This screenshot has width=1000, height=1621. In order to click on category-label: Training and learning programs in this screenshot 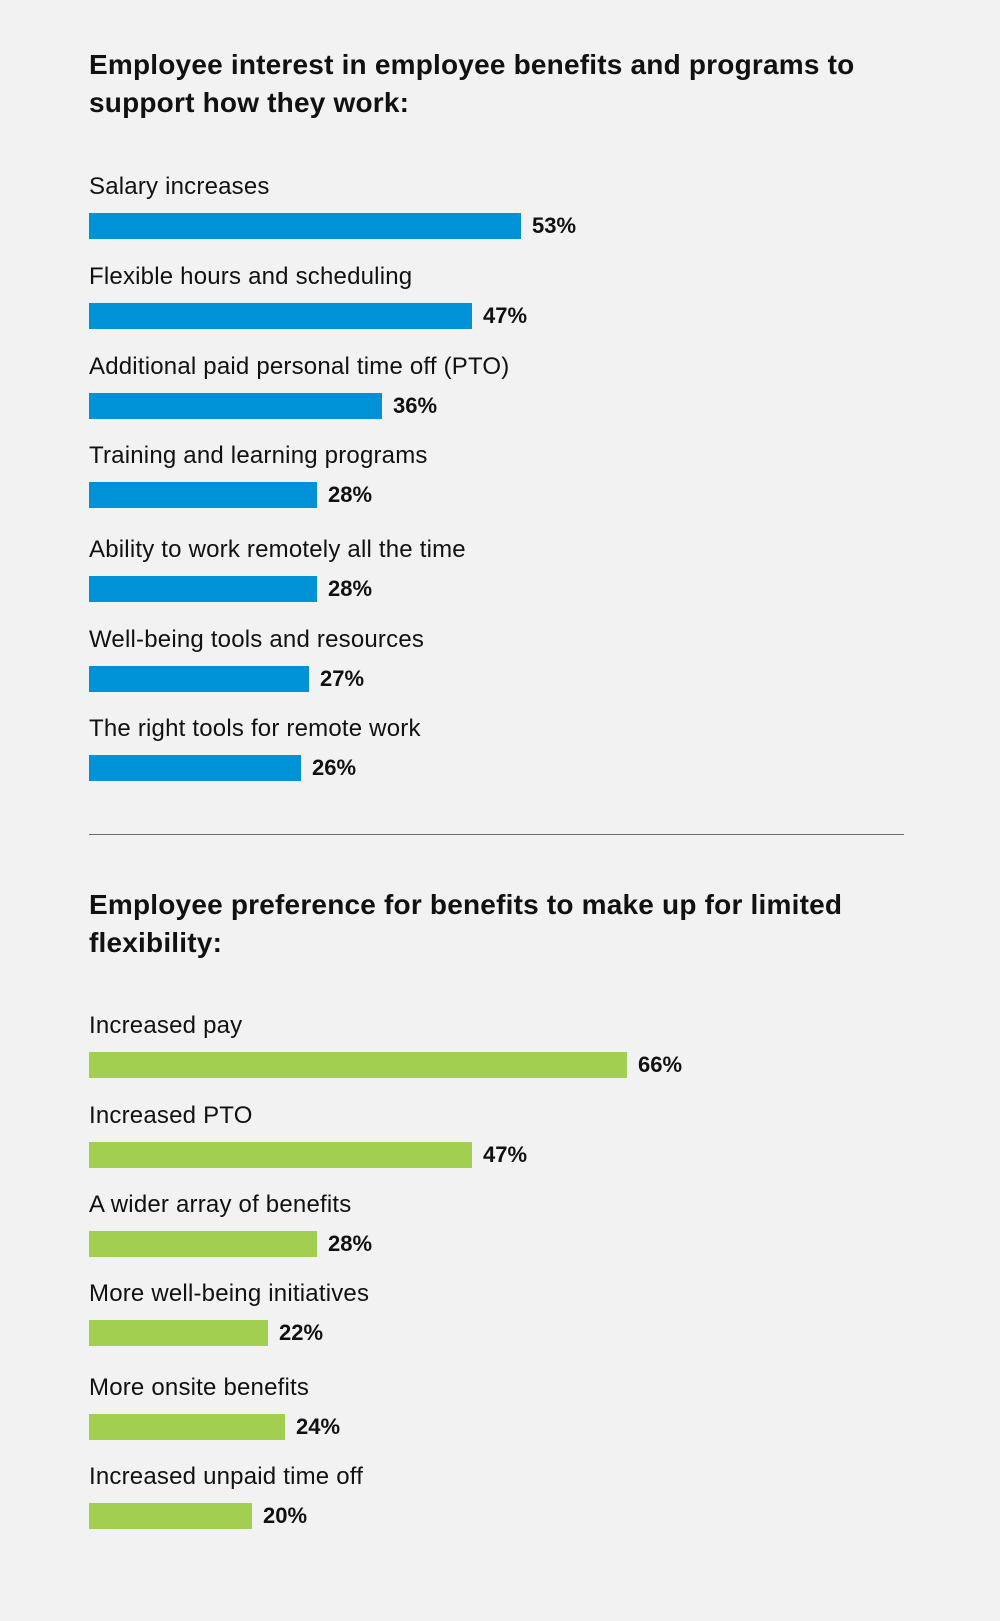, I will do `click(258, 455)`.